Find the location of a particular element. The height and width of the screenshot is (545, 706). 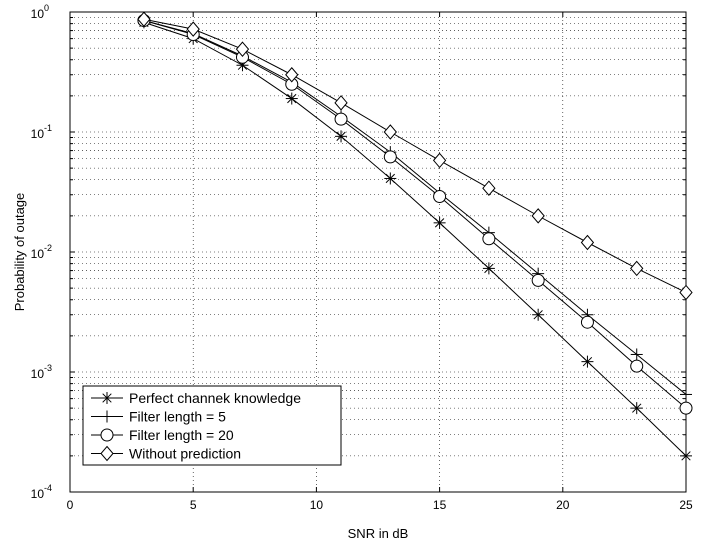

x-tick-label: 15 is located at coordinates (440, 505).